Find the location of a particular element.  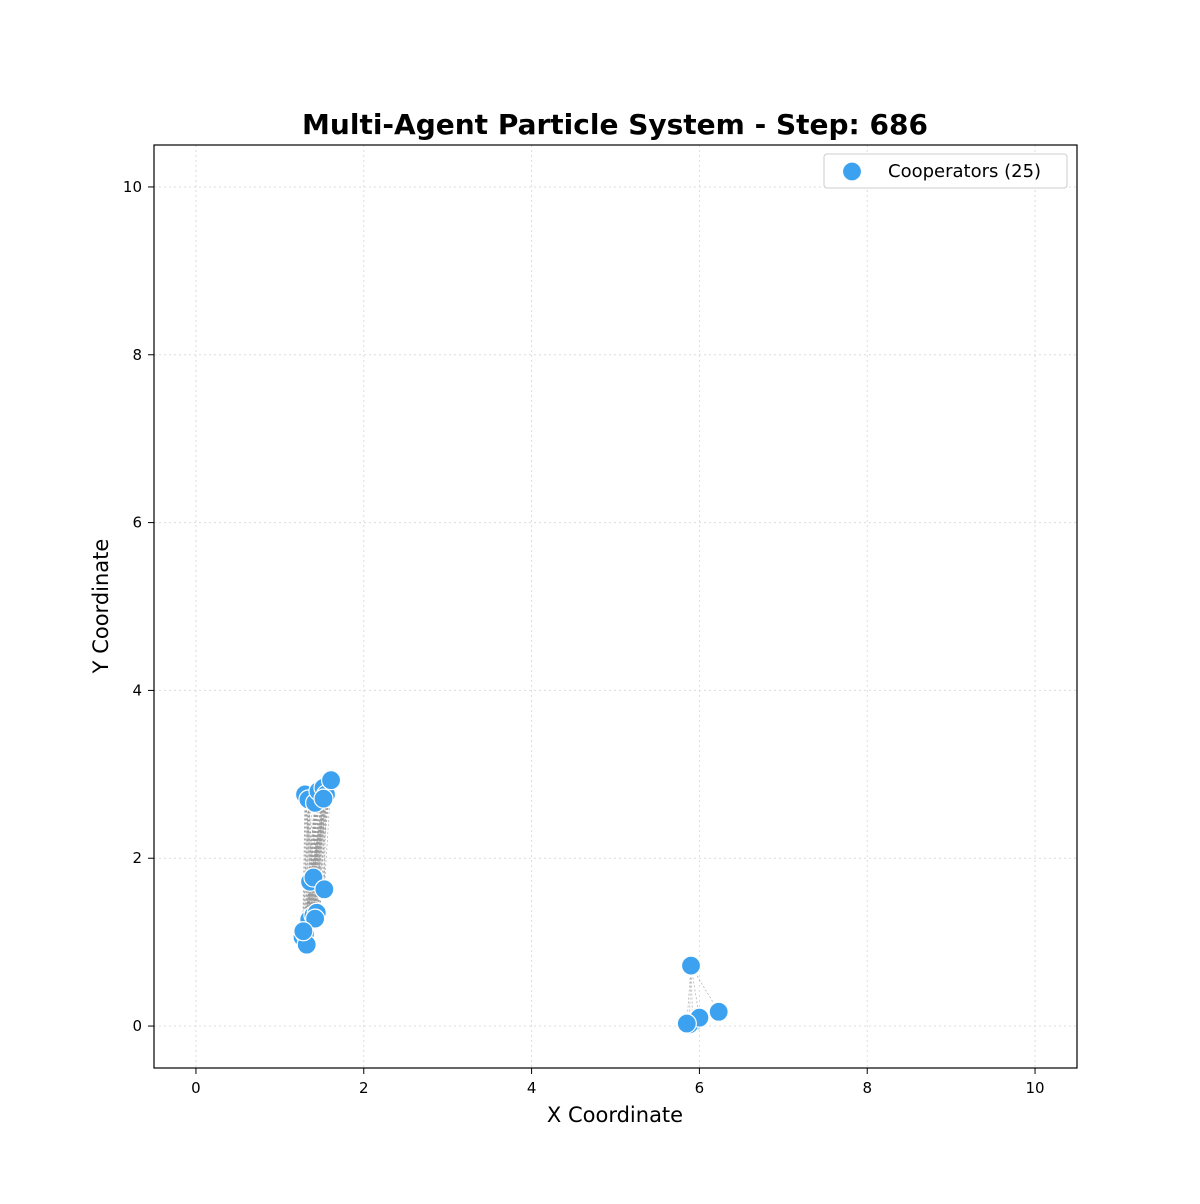

legend-label: Cooperators (25) is located at coordinates (964, 171).